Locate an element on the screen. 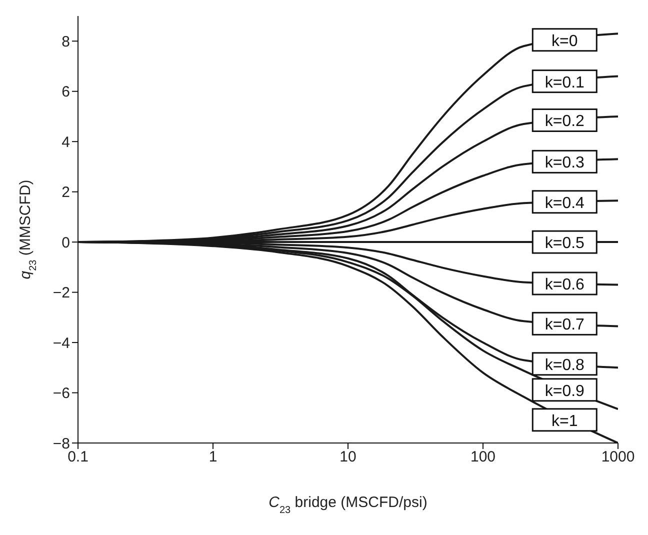 The height and width of the screenshot is (535, 648). y-tick-label: −6 is located at coordinates (61, 393).